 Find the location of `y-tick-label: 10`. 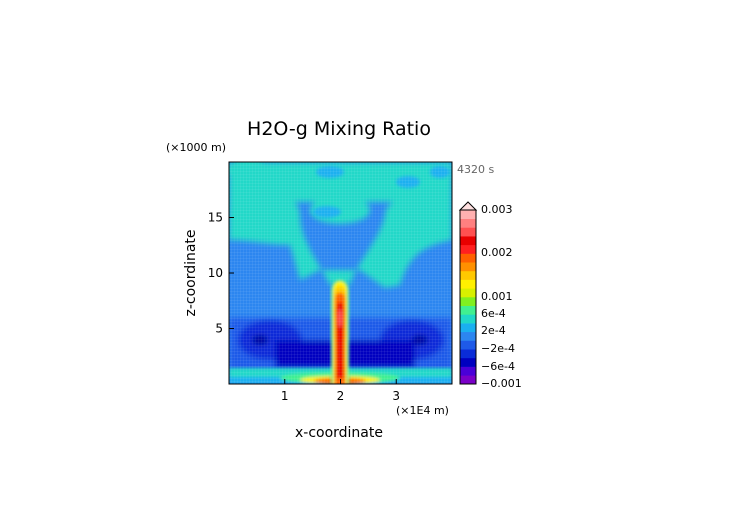

y-tick-label: 10 is located at coordinates (215, 273).